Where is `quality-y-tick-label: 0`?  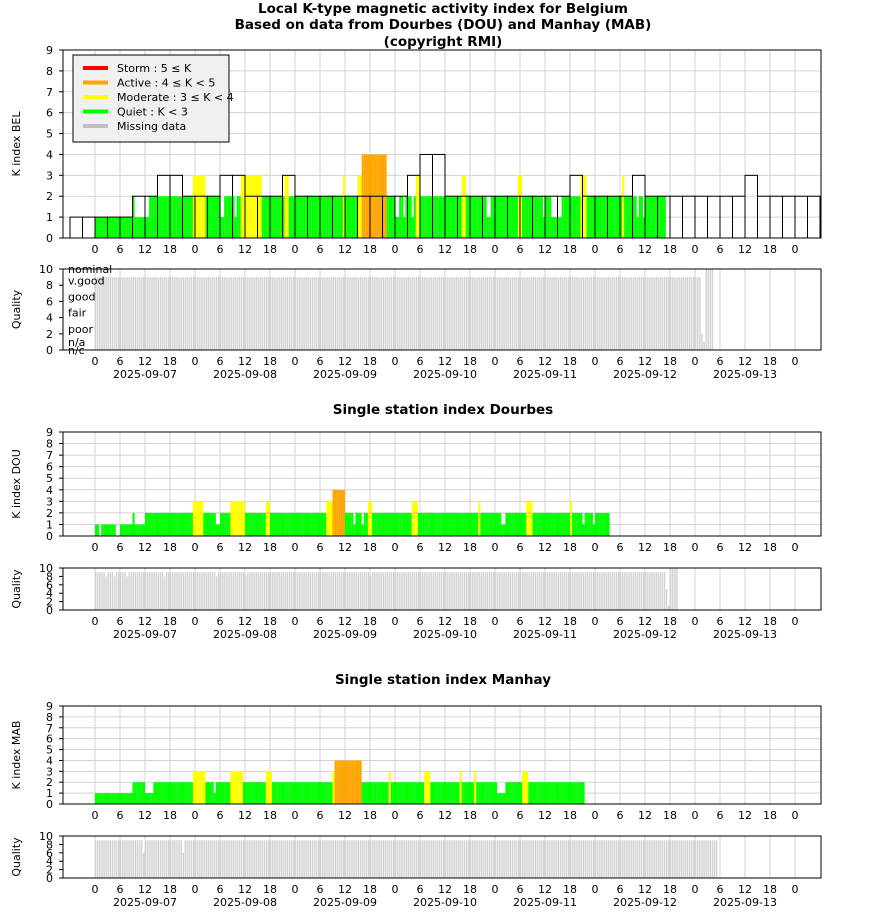 quality-y-tick-label: 0 is located at coordinates (49, 878).